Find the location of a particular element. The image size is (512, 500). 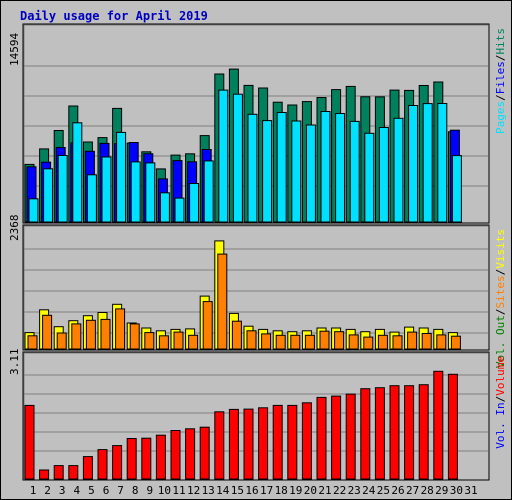

x-tick-label-31: 31 is located at coordinates (470, 490).